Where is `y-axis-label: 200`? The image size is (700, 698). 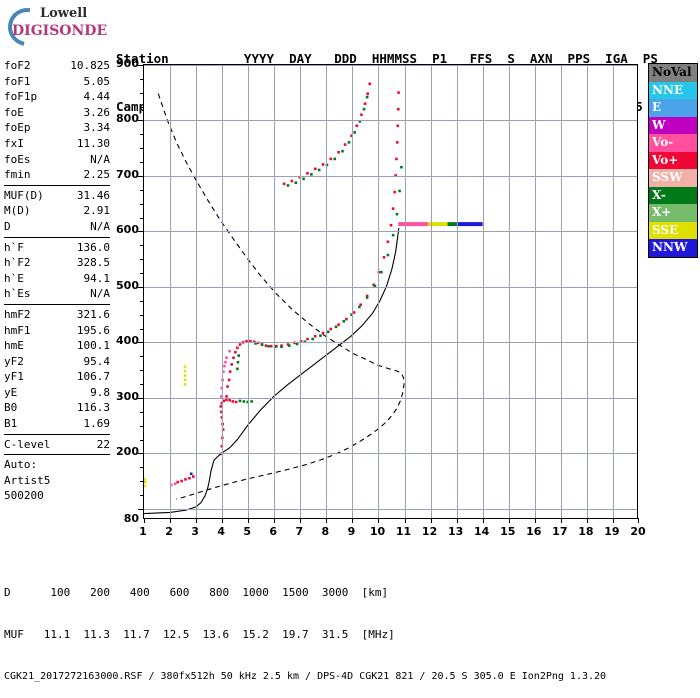 y-axis-label: 200 is located at coordinates (127, 452).